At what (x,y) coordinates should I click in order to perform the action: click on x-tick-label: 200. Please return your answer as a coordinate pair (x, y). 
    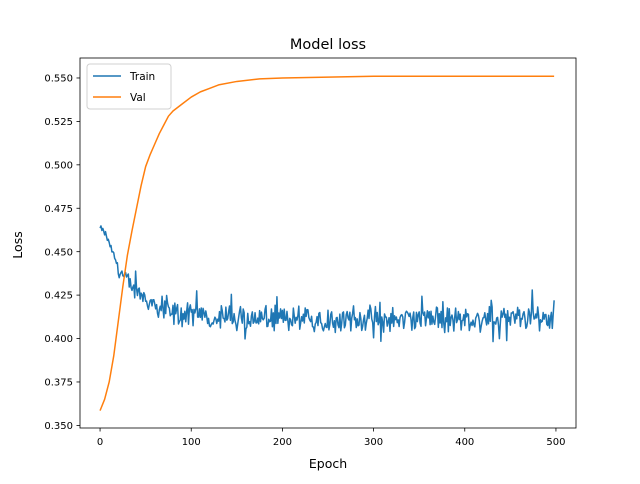
    Looking at the image, I should click on (282, 442).